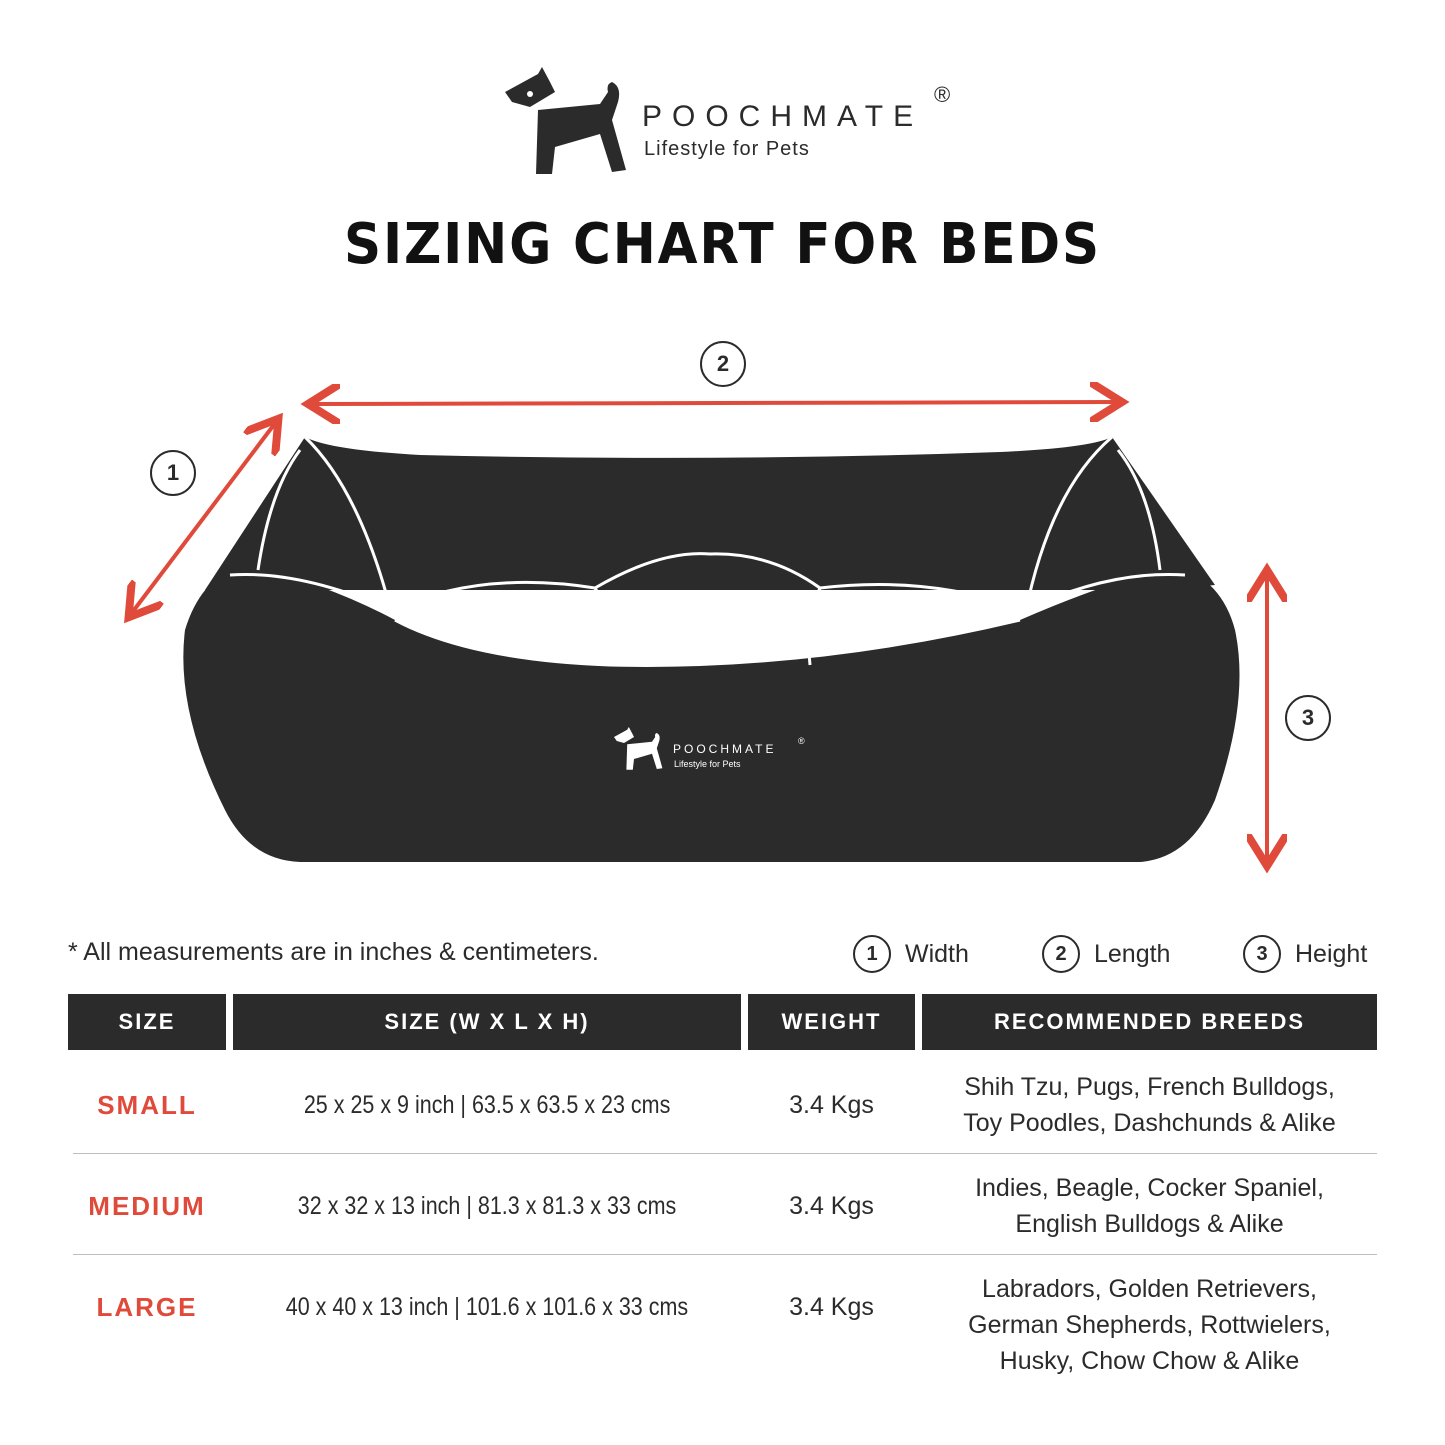 The height and width of the screenshot is (1445, 1445). What do you see at coordinates (1308, 718) in the screenshot?
I see `marker-height: 3` at bounding box center [1308, 718].